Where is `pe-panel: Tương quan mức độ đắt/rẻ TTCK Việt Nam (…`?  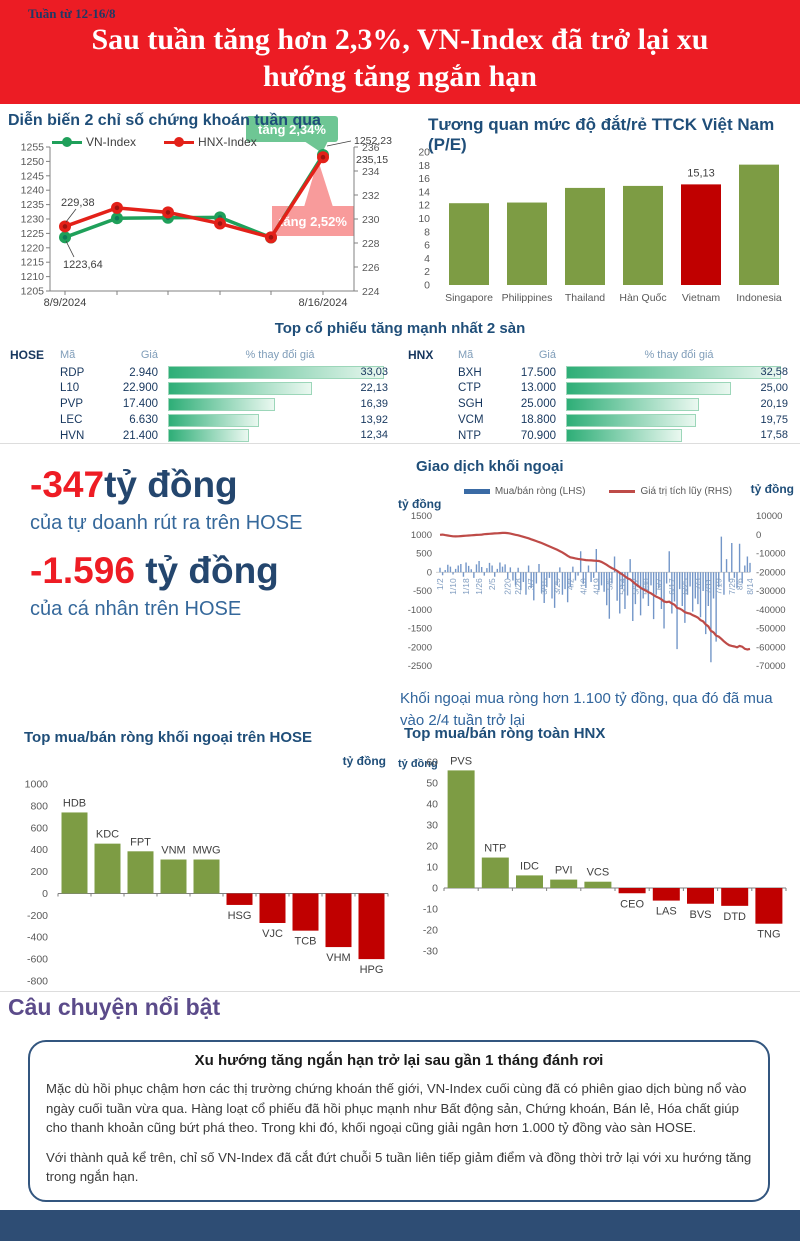
pe-panel: Tương quan mức độ đắt/rẻ TTCK Việt Nam (… is located at coordinates (600, 211).